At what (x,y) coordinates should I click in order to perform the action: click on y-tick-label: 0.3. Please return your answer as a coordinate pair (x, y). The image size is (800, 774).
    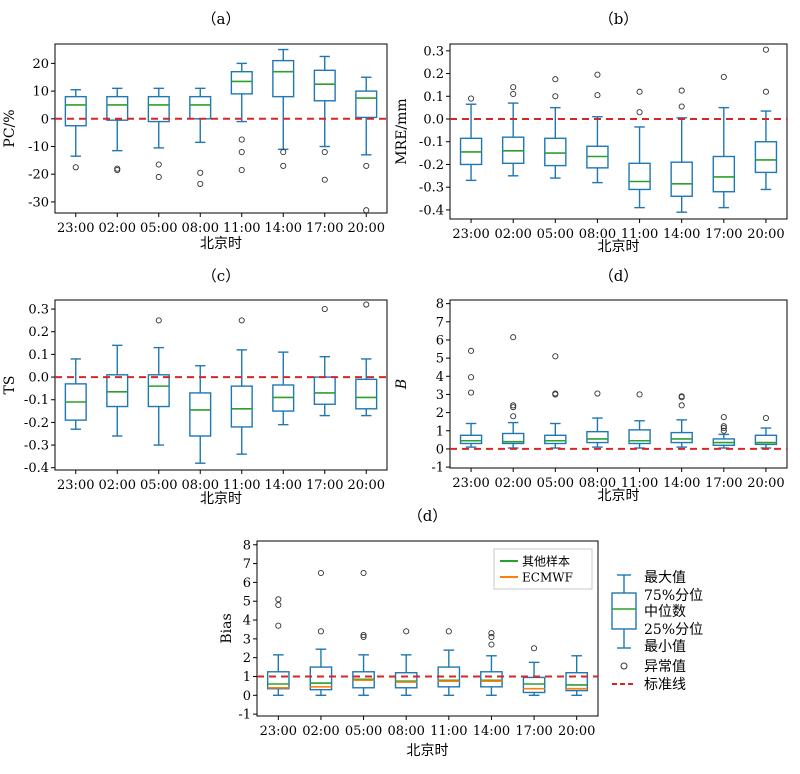
    Looking at the image, I should click on (38, 310).